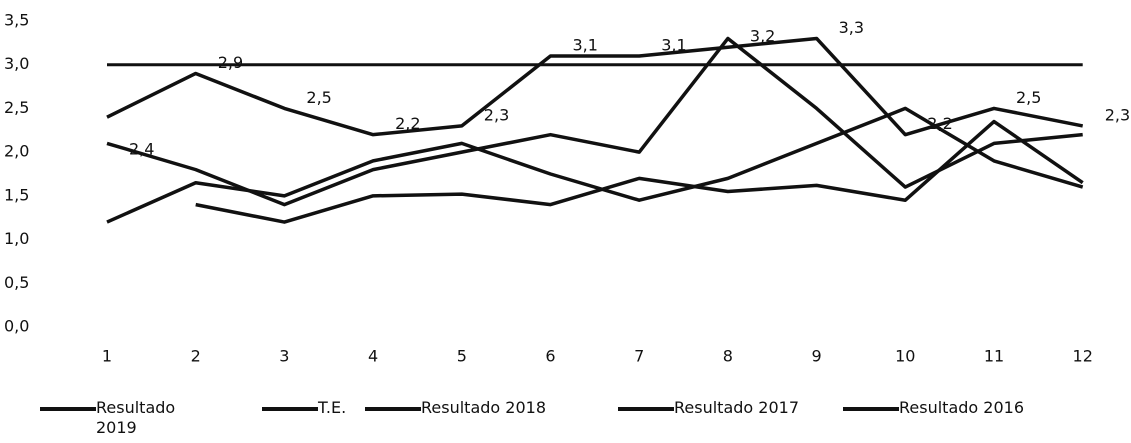 Image resolution: width=1131 pixels, height=443 pixels. I want to click on y-tick-label: 2,0, so click(16, 151).